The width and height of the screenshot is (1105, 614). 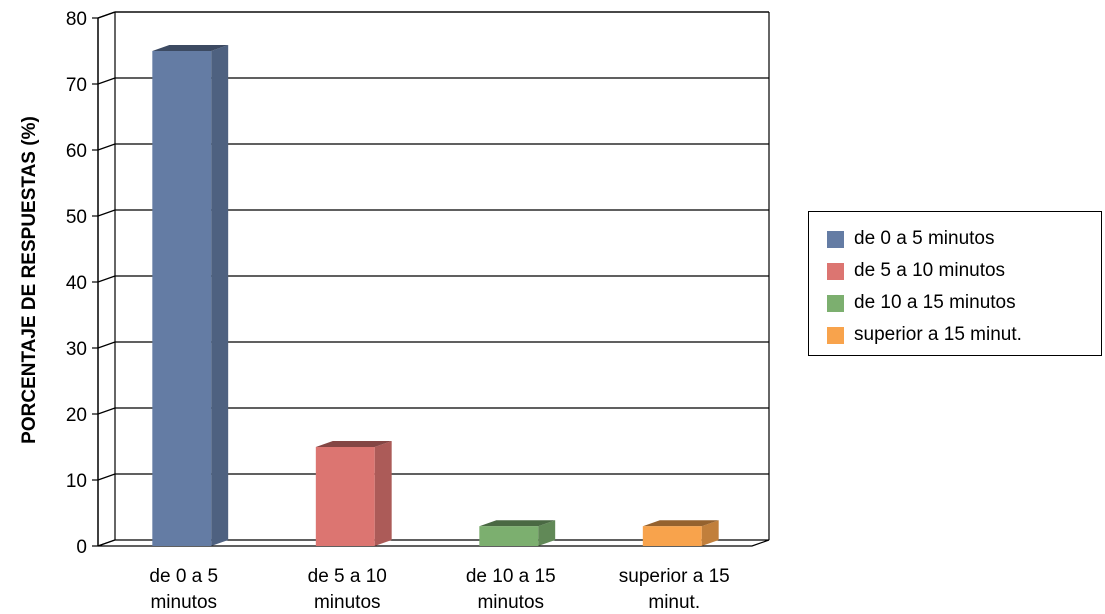 I want to click on legend-item: de 0 a 5 minutos, so click(x=964, y=239).